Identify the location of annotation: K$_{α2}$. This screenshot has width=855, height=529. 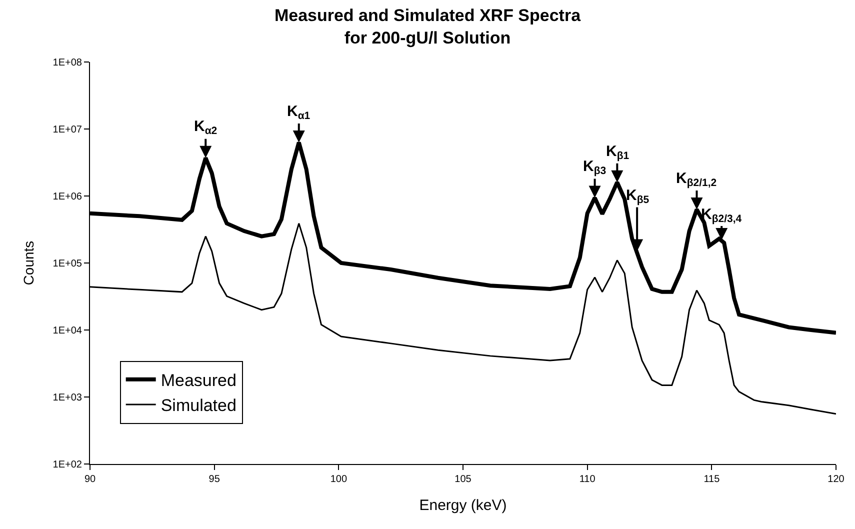
(206, 128).